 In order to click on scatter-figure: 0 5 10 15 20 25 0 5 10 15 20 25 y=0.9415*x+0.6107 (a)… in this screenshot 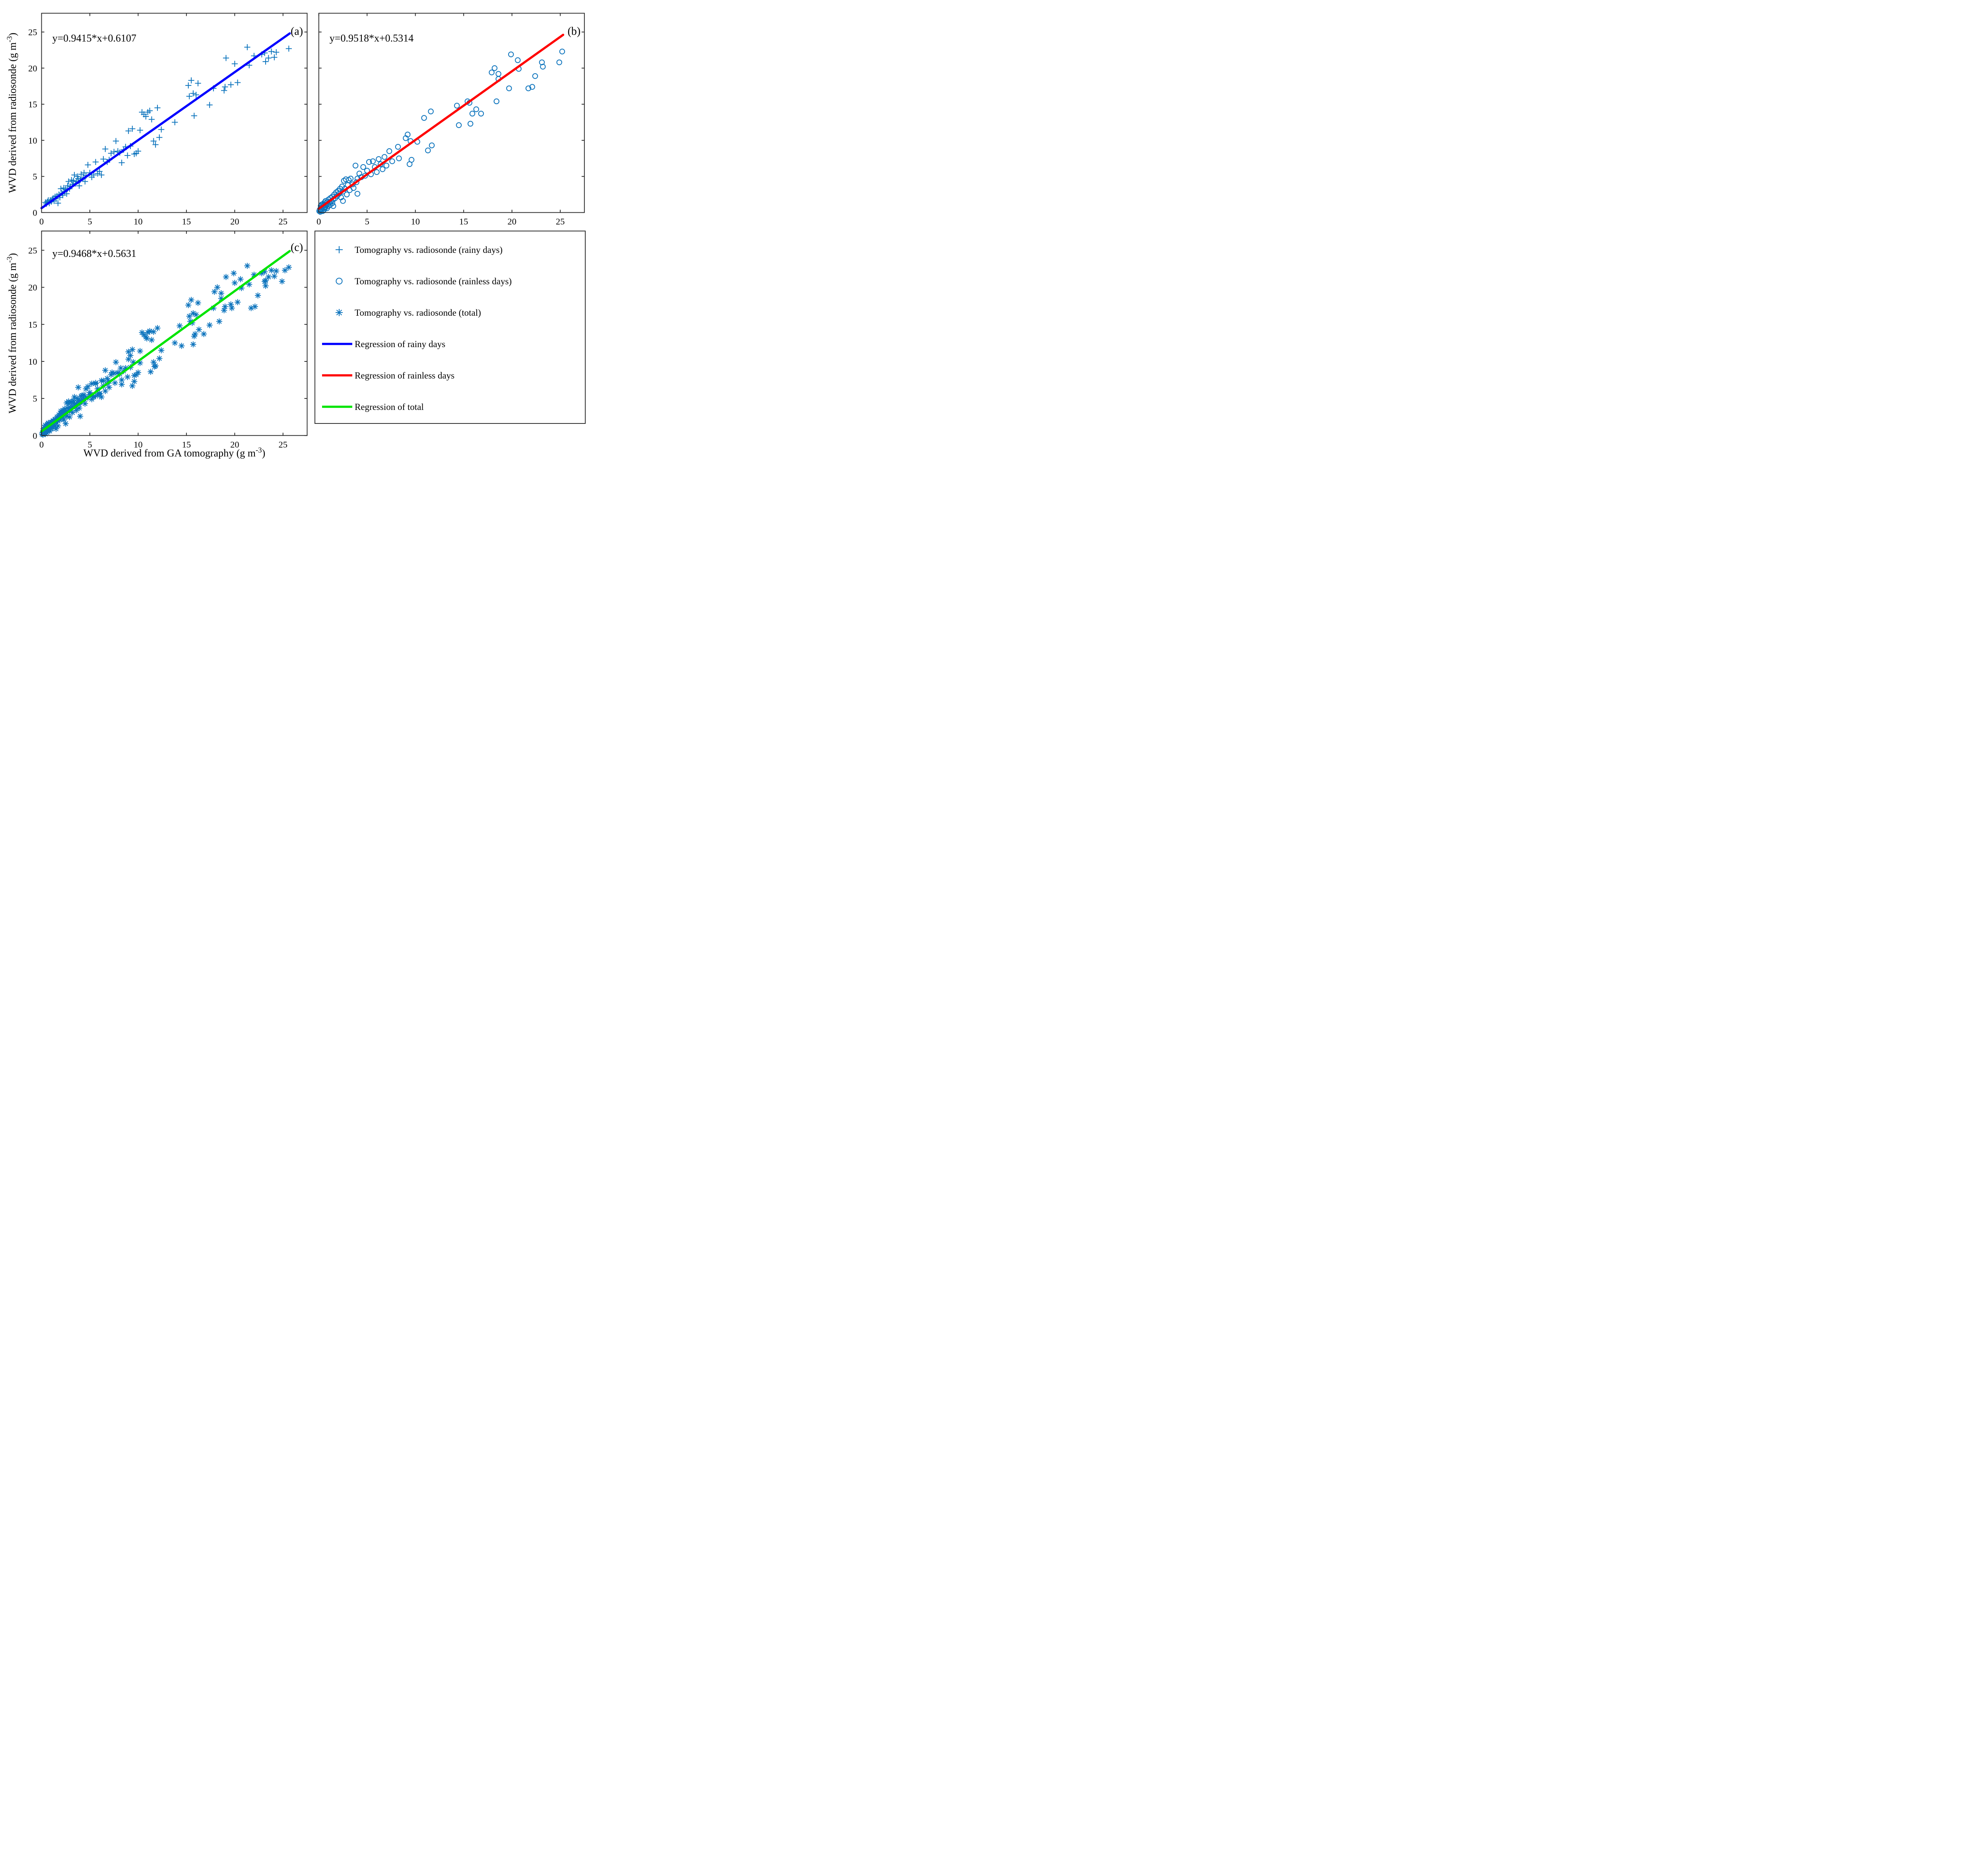, I will do `click(296, 235)`.